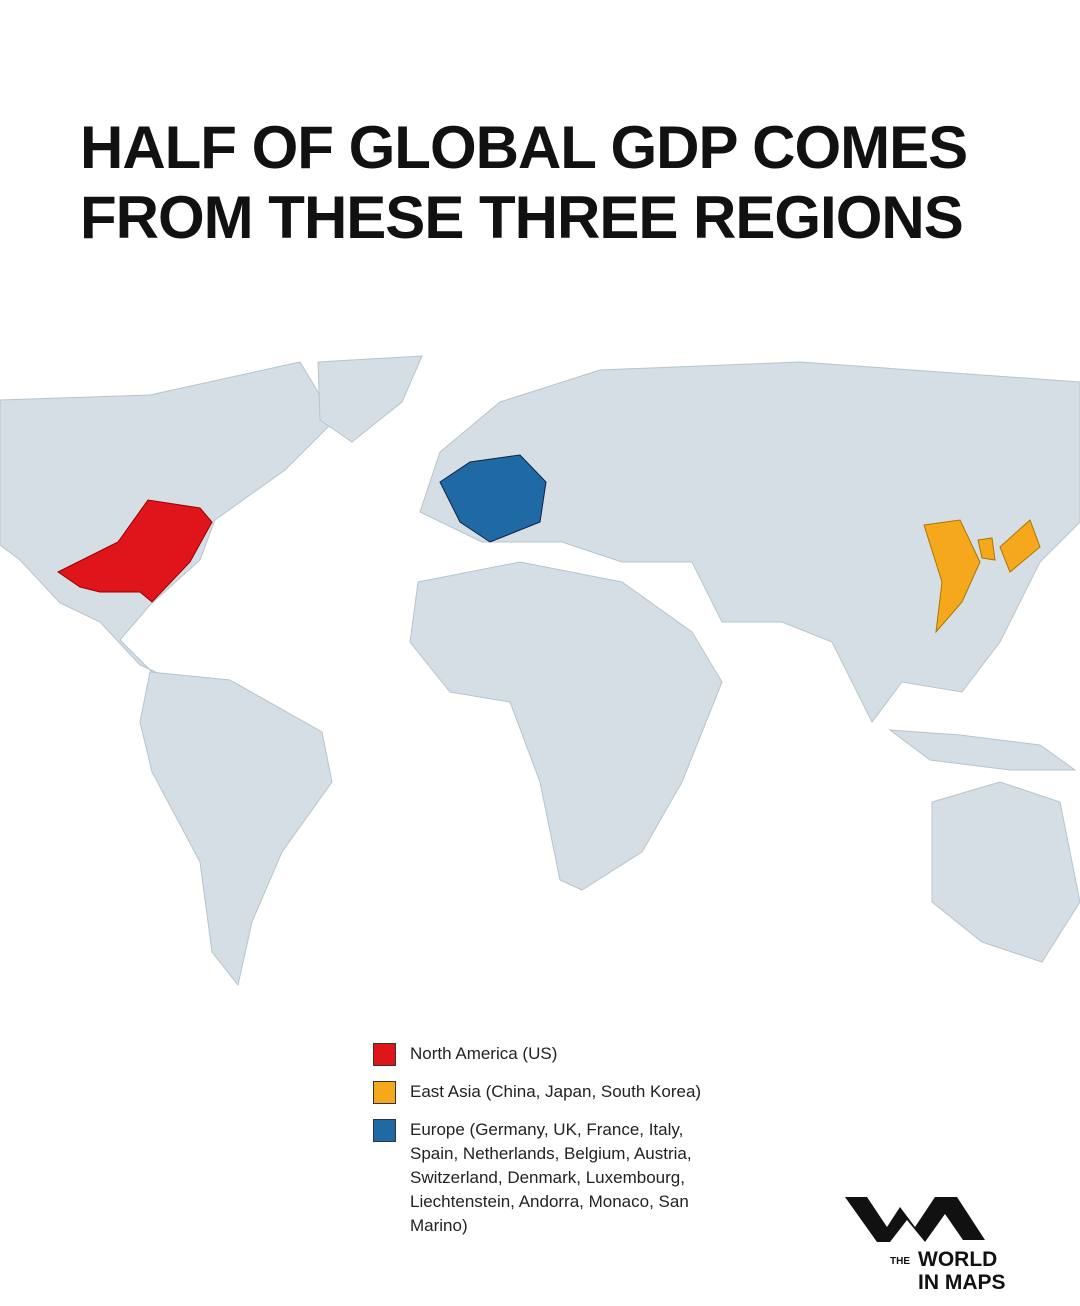  I want to click on logo-small: THE, so click(900, 1261).